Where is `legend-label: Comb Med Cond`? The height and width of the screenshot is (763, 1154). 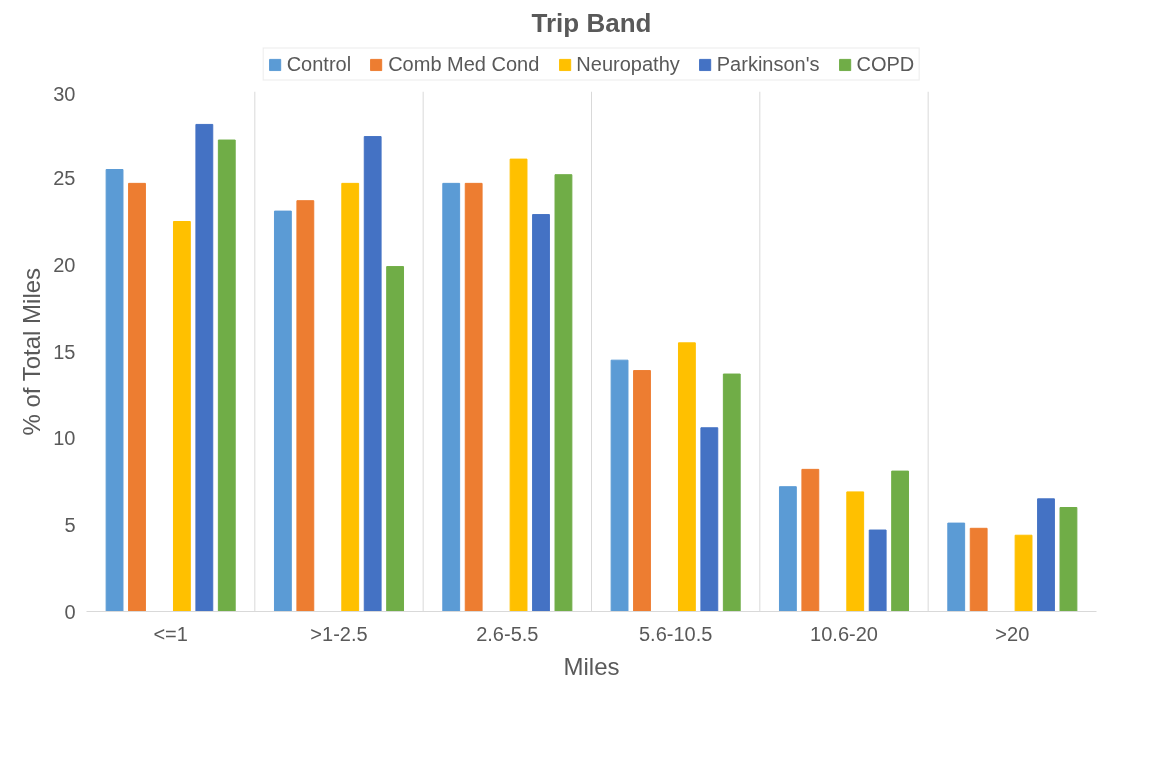
legend-label: Comb Med Cond is located at coordinates (464, 64).